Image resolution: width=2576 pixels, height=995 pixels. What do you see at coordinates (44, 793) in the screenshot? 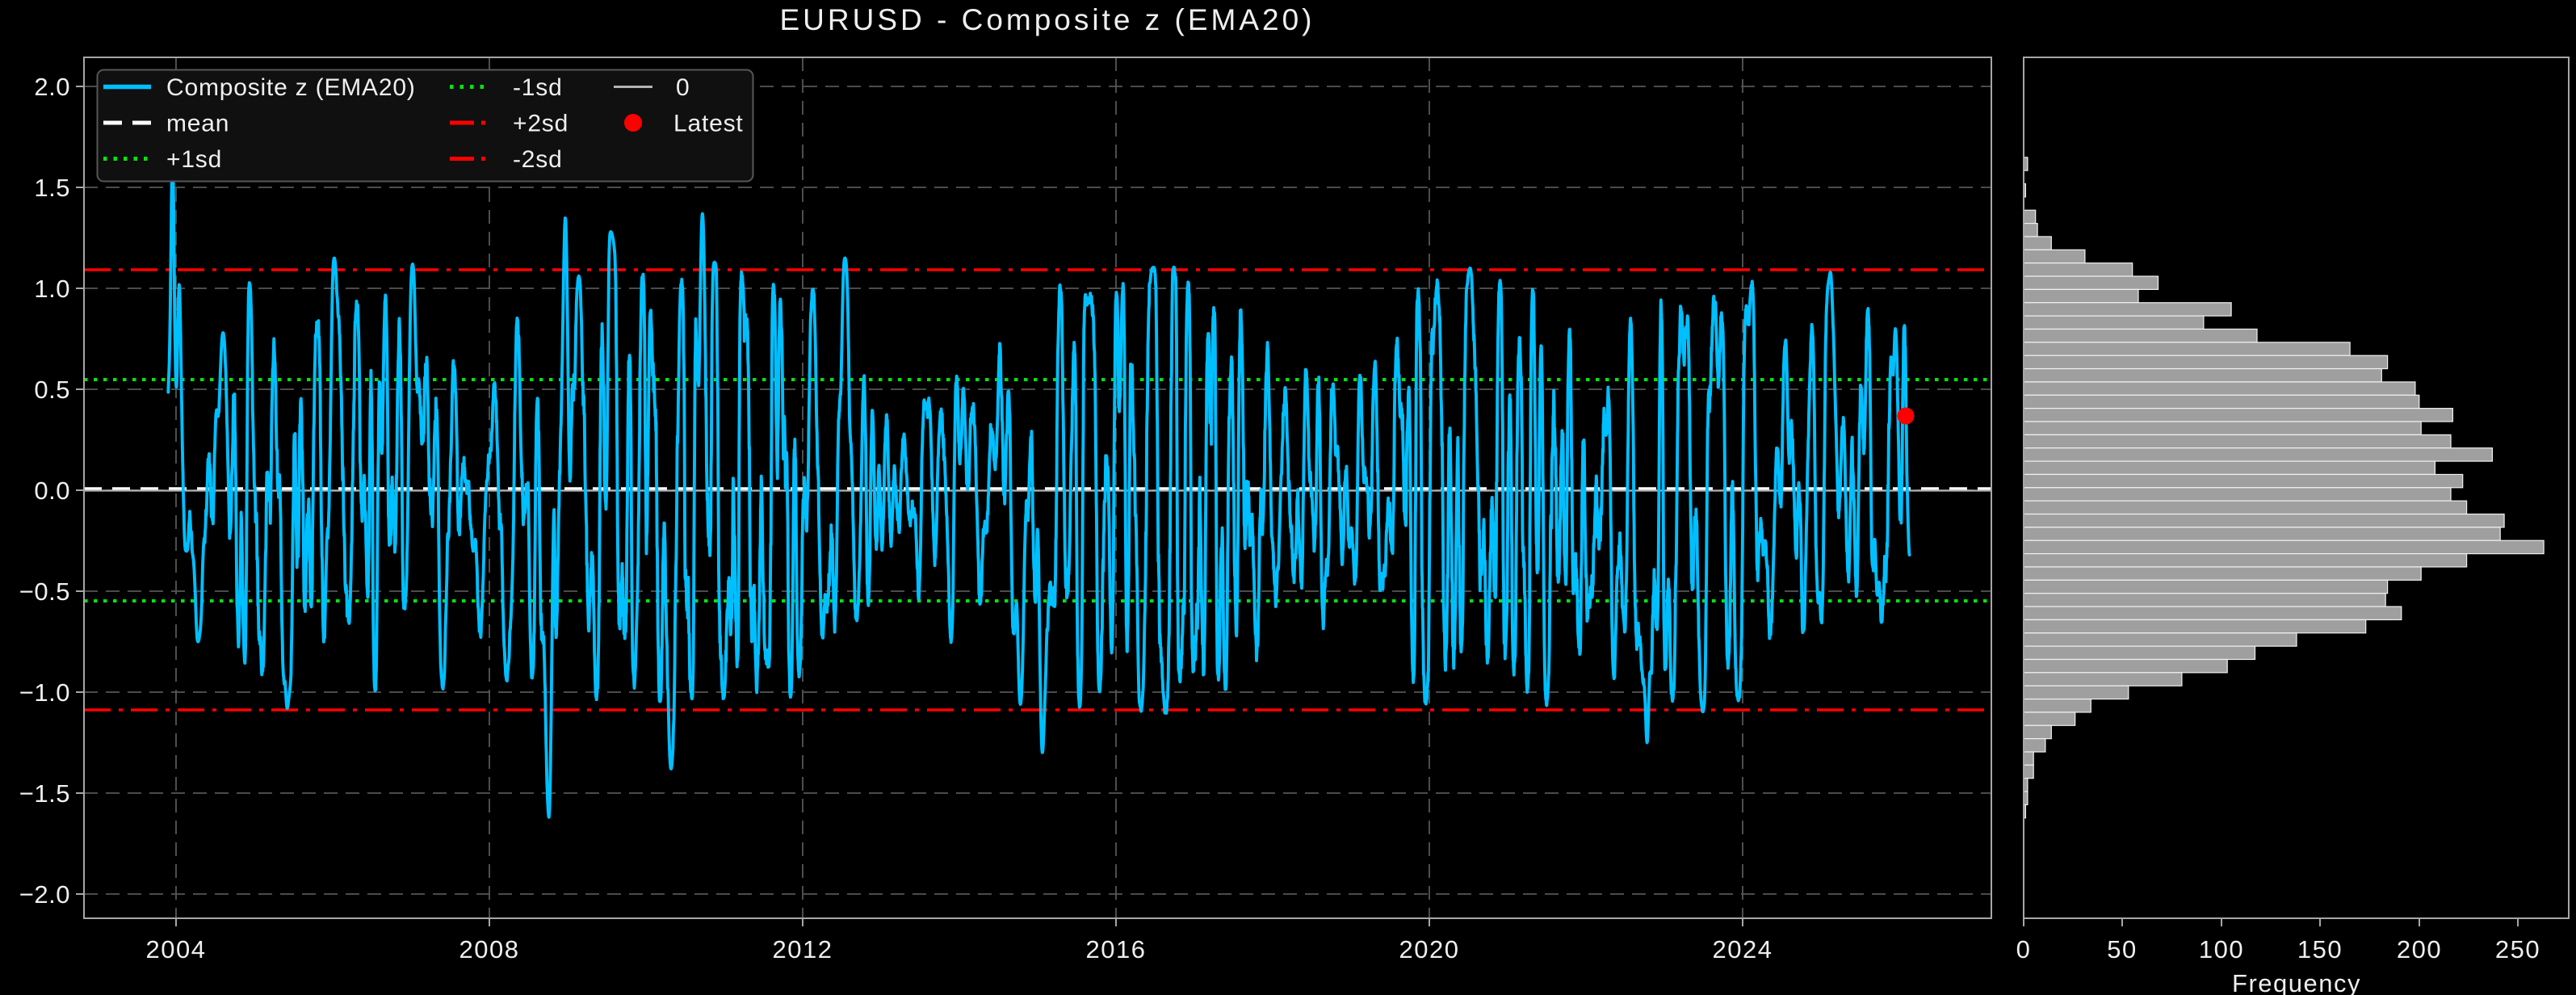
I see `svg-text: −1.5` at bounding box center [44, 793].